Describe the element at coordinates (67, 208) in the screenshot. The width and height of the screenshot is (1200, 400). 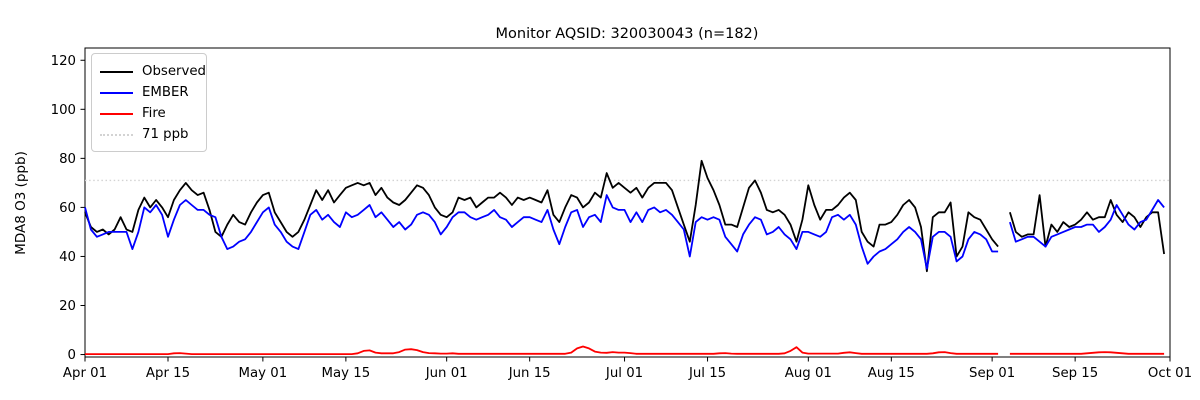
I see `y-tick-label: 60` at that location.